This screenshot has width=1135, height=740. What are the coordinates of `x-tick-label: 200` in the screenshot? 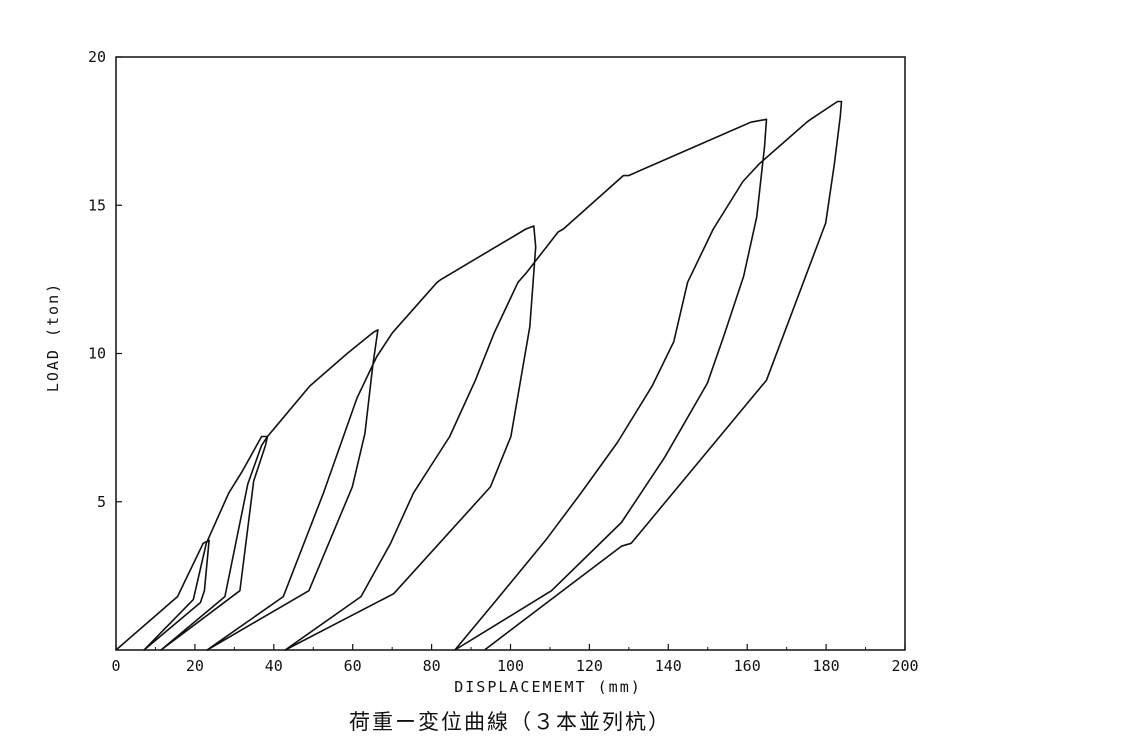 It's located at (904, 666).